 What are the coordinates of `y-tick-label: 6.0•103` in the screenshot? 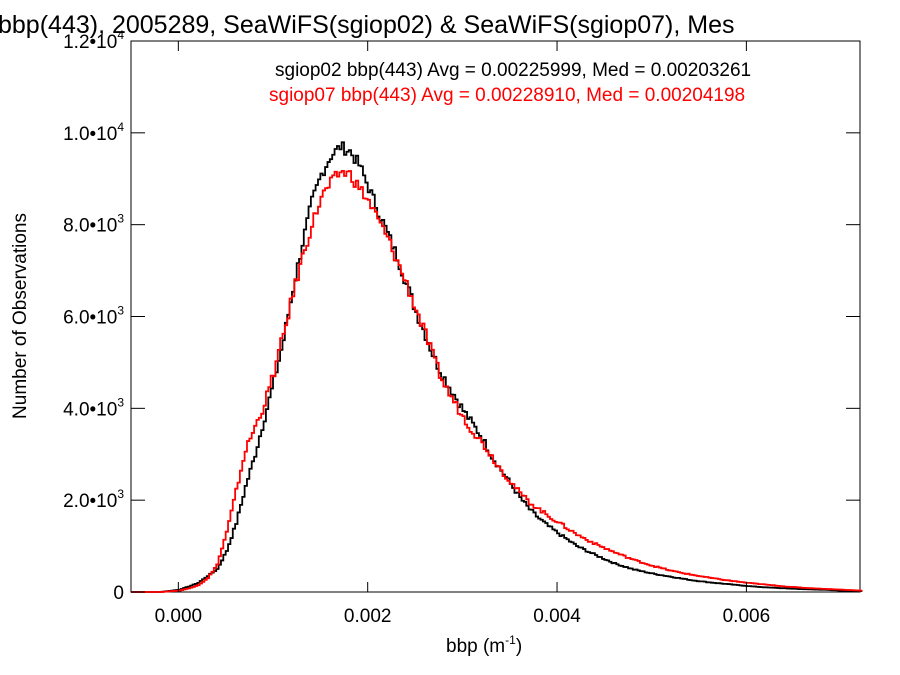 It's located at (93, 316).